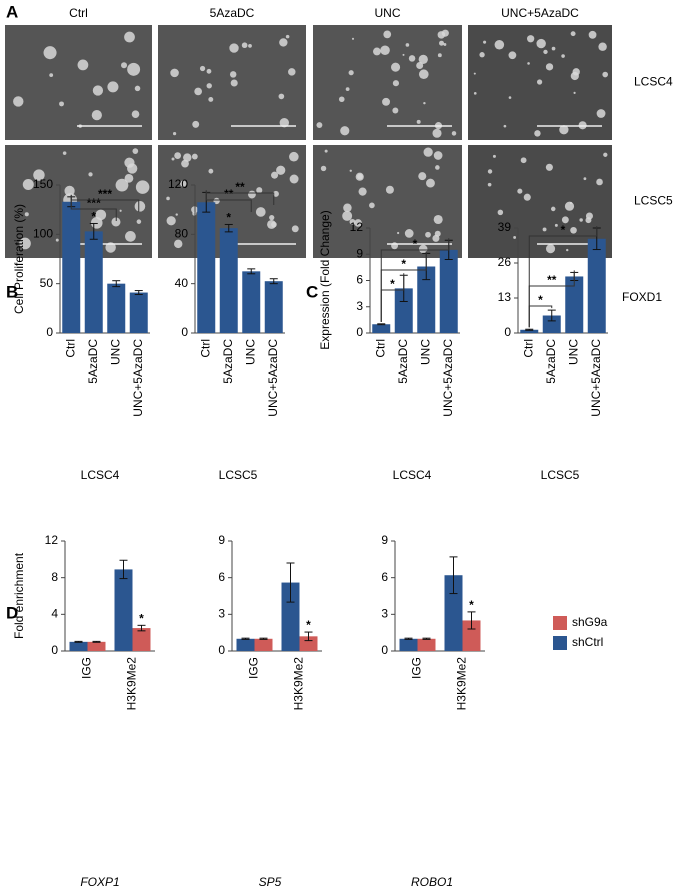 This screenshot has height=891, width=685. What do you see at coordinates (54, 577) in the screenshot?
I see `y-tick-label: 8` at bounding box center [54, 577].